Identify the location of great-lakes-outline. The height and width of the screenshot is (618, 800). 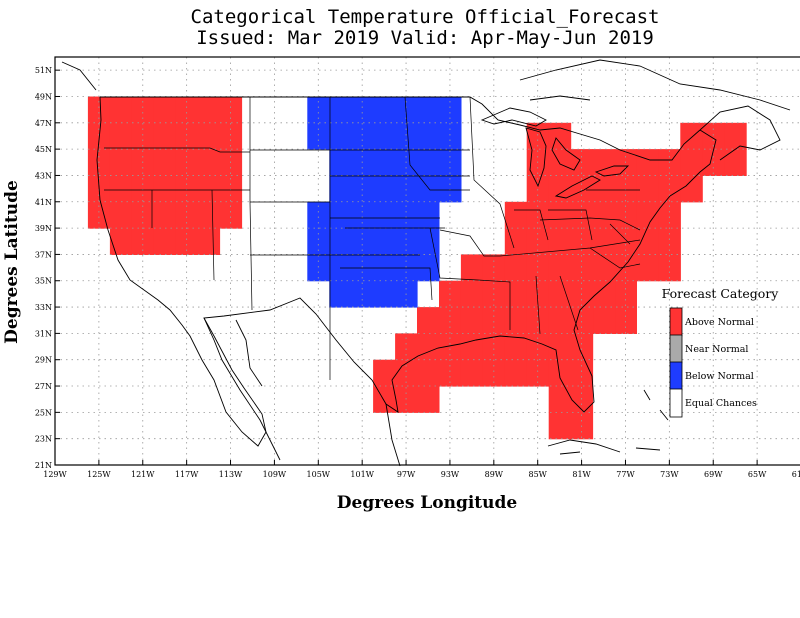
(555, 153).